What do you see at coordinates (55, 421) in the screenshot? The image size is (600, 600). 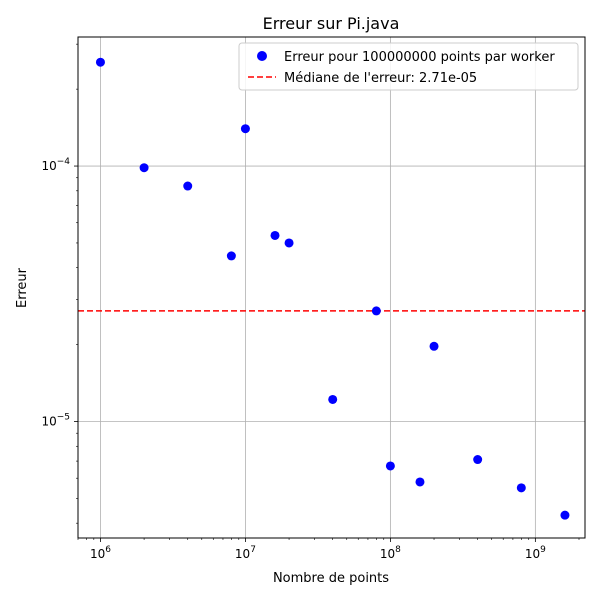 I see `y-tick-label: 10⁻⁵` at bounding box center [55, 421].